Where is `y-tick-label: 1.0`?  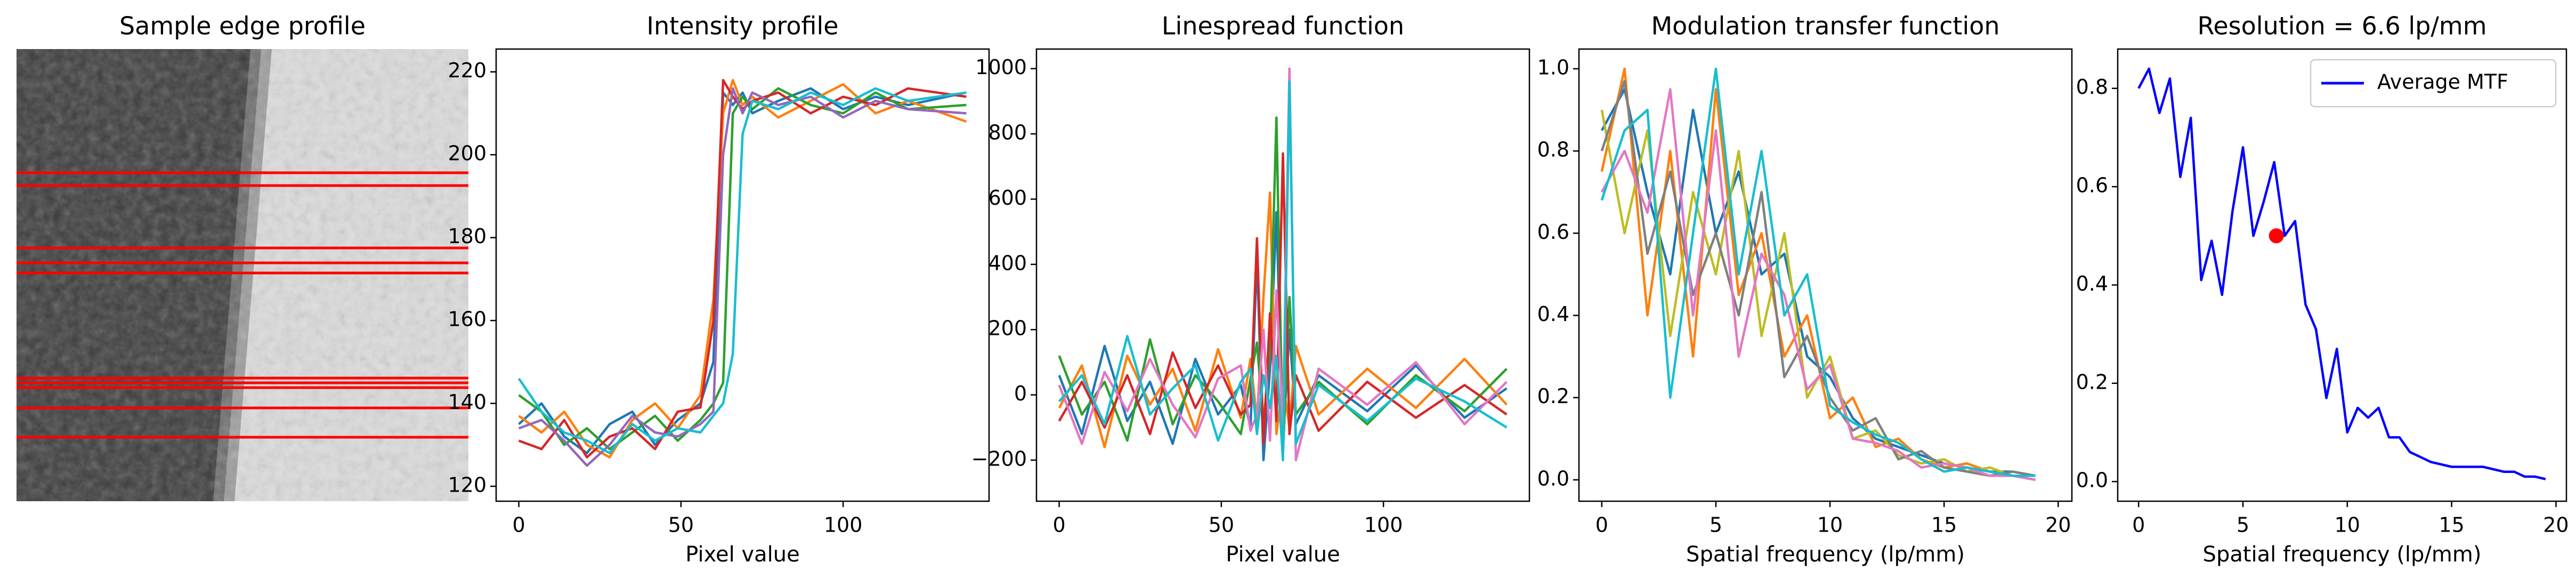 y-tick-label: 1.0 is located at coordinates (1553, 67).